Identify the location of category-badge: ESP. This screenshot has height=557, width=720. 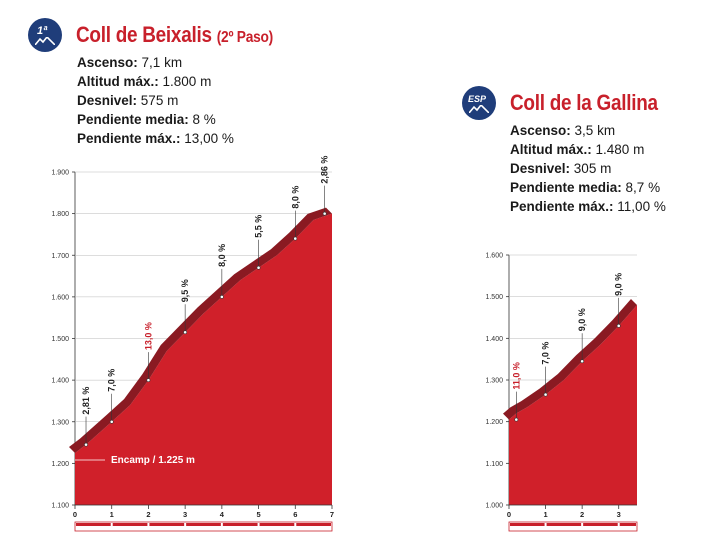
(479, 103).